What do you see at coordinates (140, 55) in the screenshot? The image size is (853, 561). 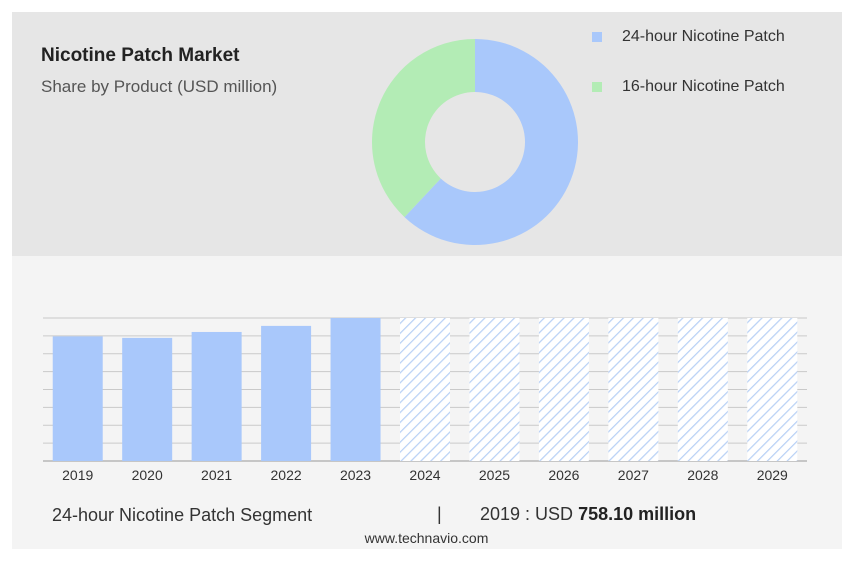 I see `chart-title: Nicotine Patch Market` at bounding box center [140, 55].